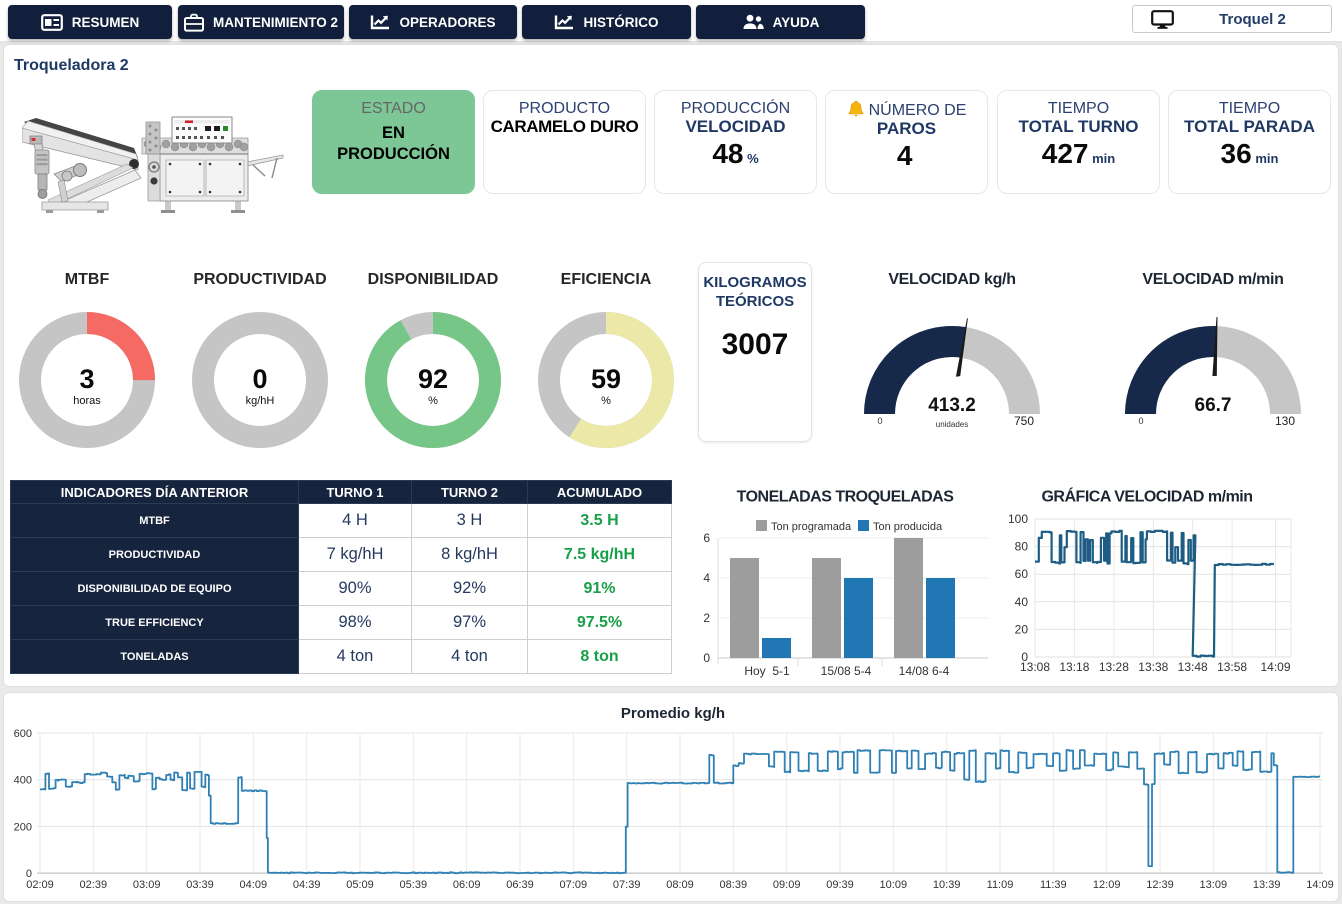 The image size is (1342, 904). I want to click on svg-text: 60, so click(1022, 574).